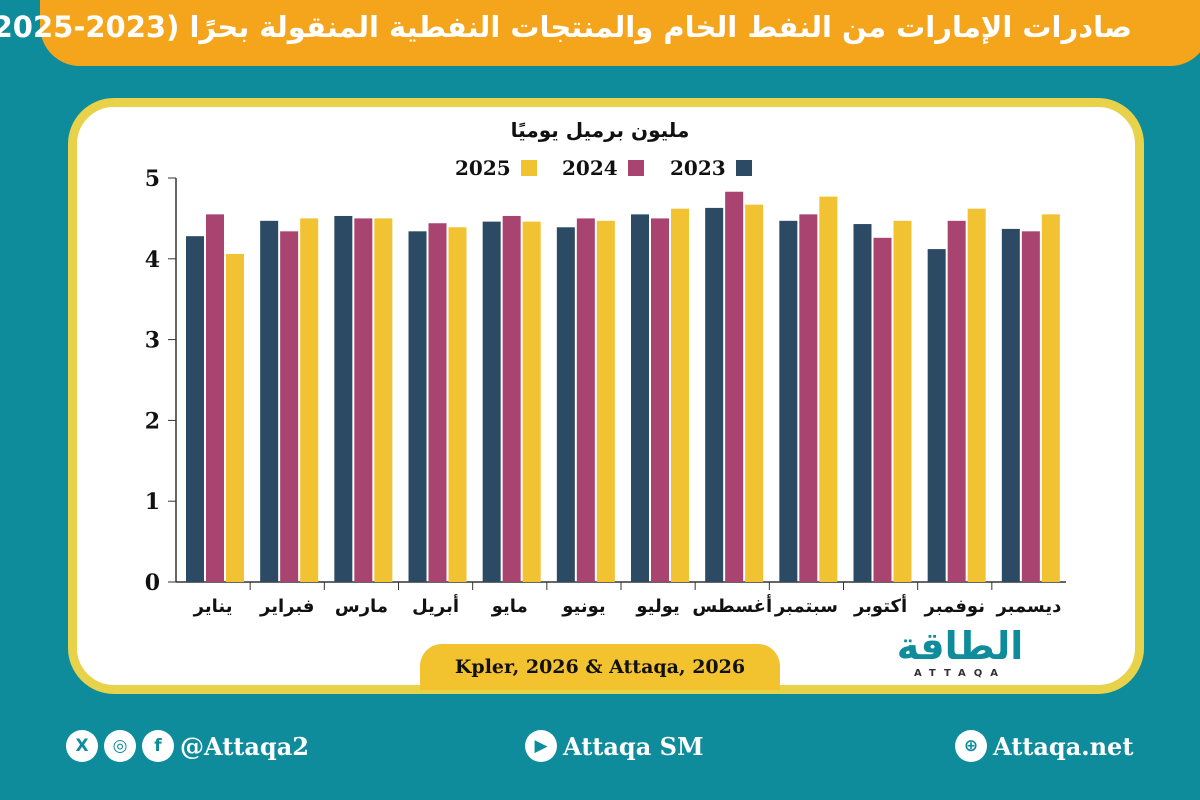 Image resolution: width=1200 pixels, height=800 pixels. I want to click on source-label: Kpler, 2026 & Attaqa, 2026, so click(600, 667).